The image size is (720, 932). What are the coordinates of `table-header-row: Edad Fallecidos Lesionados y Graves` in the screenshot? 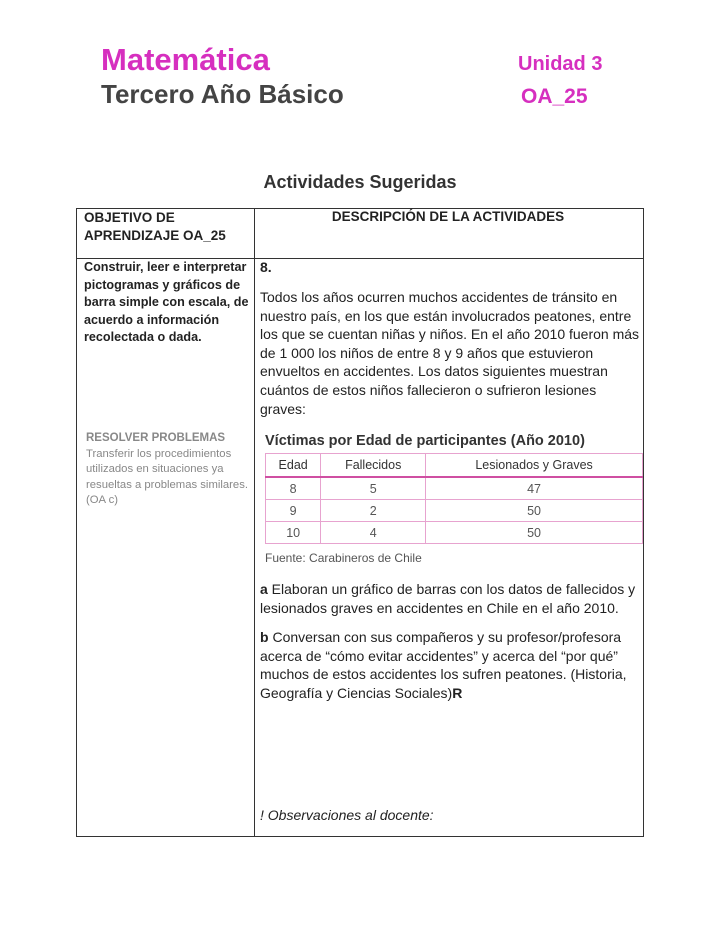 It's located at (453, 465).